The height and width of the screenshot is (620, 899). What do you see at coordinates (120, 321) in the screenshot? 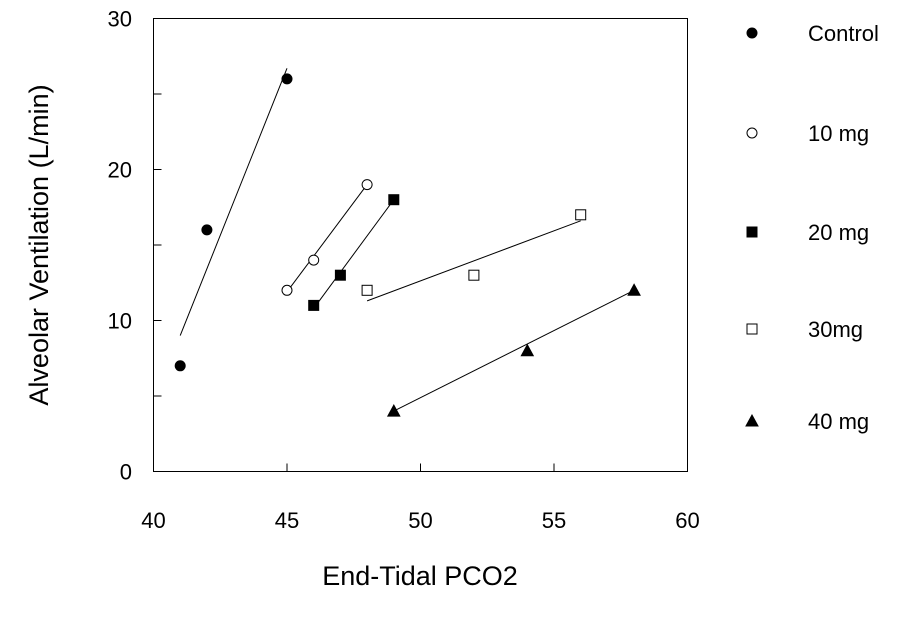
I see `y-tick-label: 10` at bounding box center [120, 321].